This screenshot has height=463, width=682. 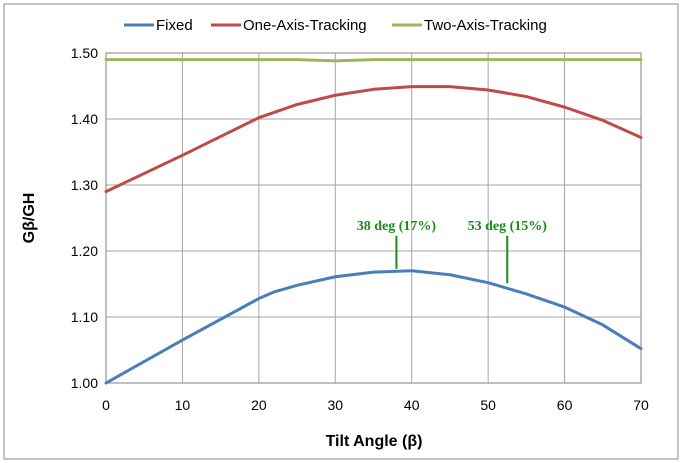 I want to click on y-tick-label-2: 1.20, so click(x=84, y=251).